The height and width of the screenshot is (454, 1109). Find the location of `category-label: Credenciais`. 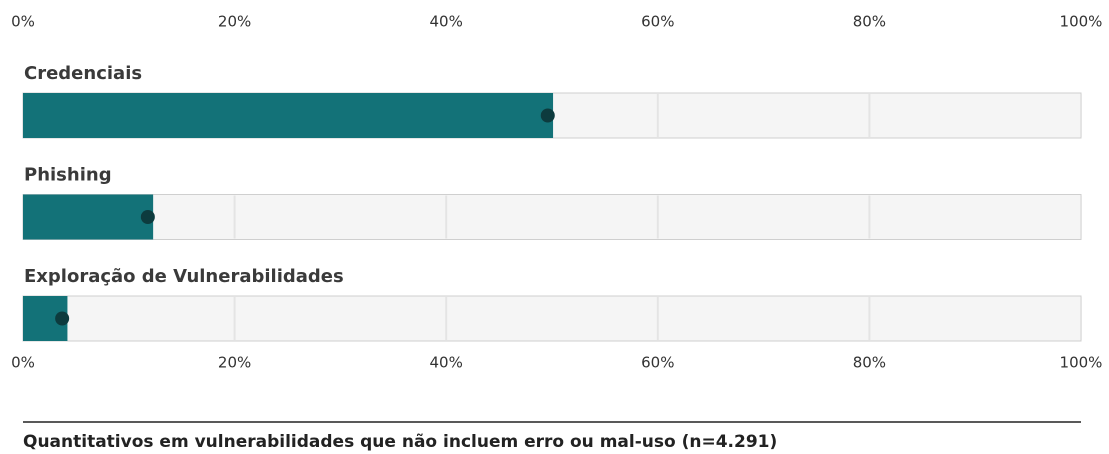

category-label: Credenciais is located at coordinates (83, 73).